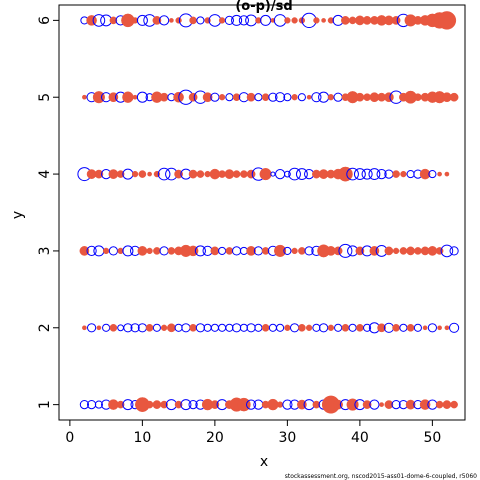 Image resolution: width=480 pixels, height=480 pixels. I want to click on y-tick-label: 6, so click(45, 20).